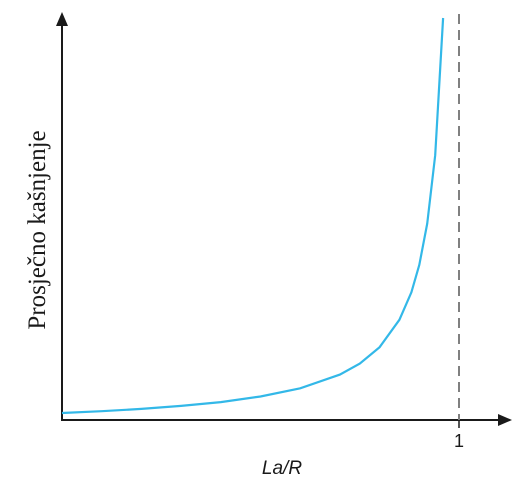 This screenshot has height=477, width=512. I want to click on x-tick-label-1: 1, so click(459, 441).